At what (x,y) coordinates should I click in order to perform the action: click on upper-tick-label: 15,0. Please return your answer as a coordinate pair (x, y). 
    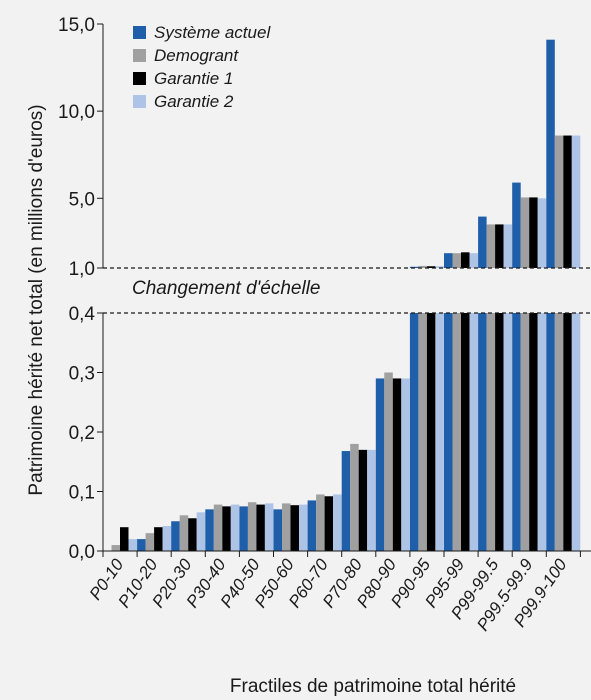
    Looking at the image, I should click on (76, 25).